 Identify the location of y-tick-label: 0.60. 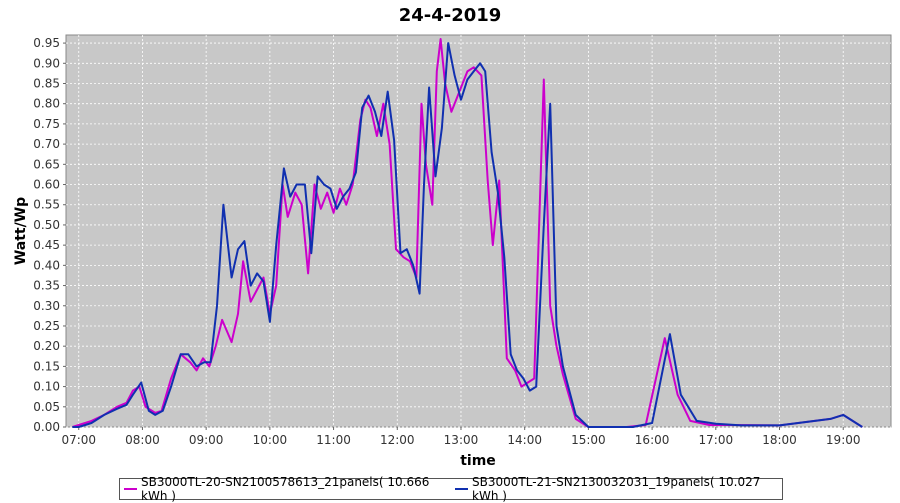
(46, 185).